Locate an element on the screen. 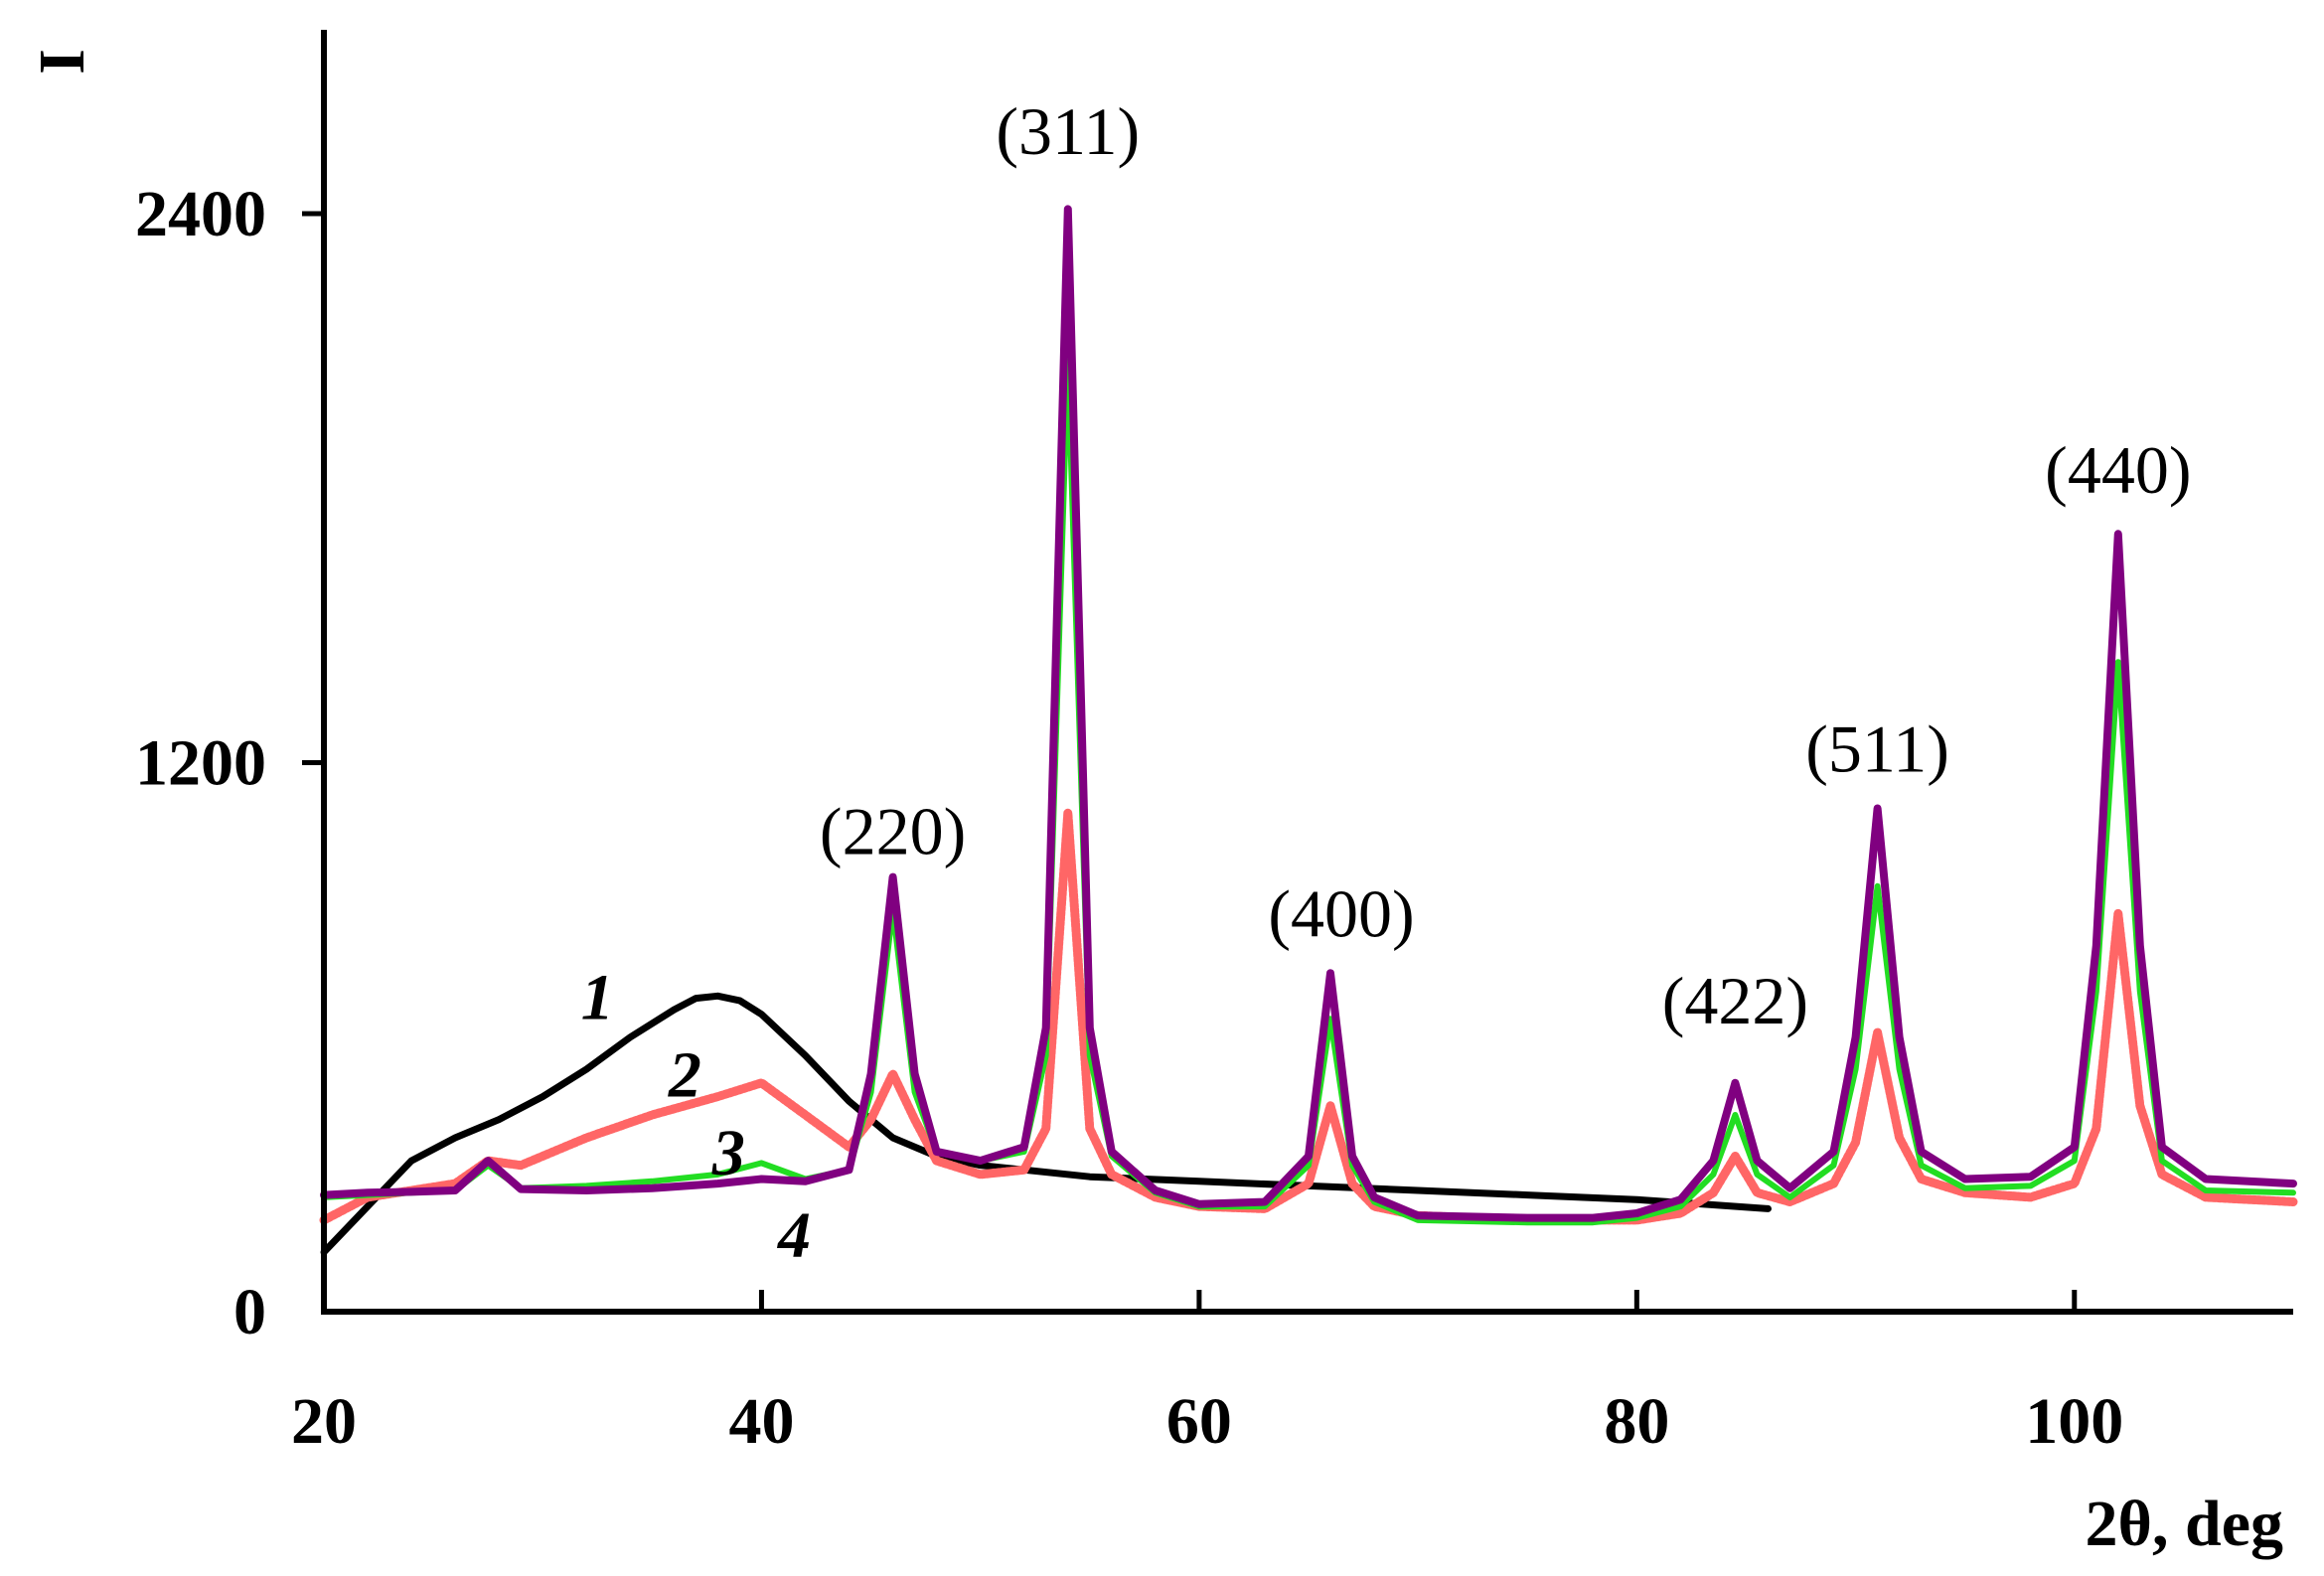 This screenshot has height=1576, width=2324. x-tick-label: 60 is located at coordinates (1199, 1421).